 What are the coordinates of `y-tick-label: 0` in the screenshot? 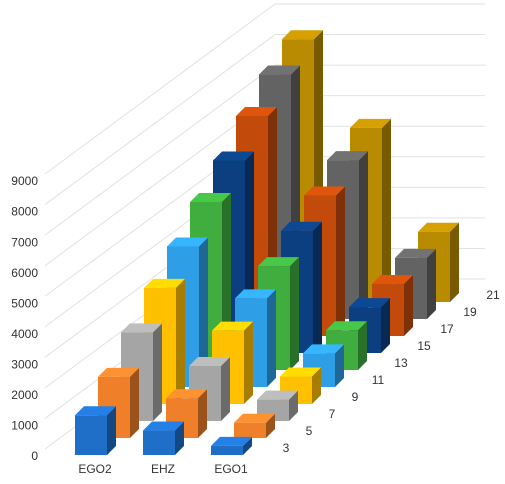 It's located at (34, 456).